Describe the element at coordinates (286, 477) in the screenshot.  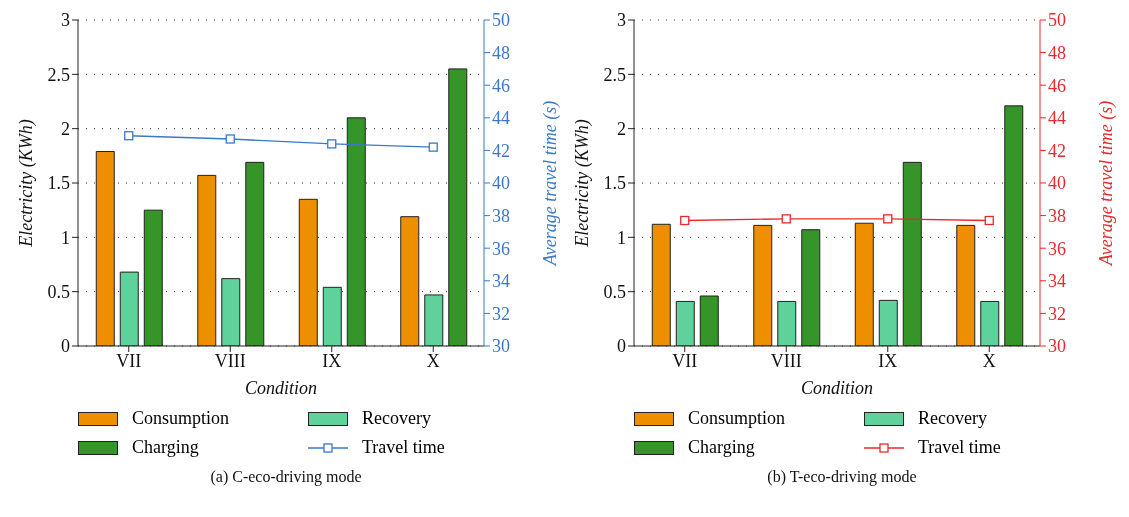
I see `text: (a) C-eco-driving mode` at that location.